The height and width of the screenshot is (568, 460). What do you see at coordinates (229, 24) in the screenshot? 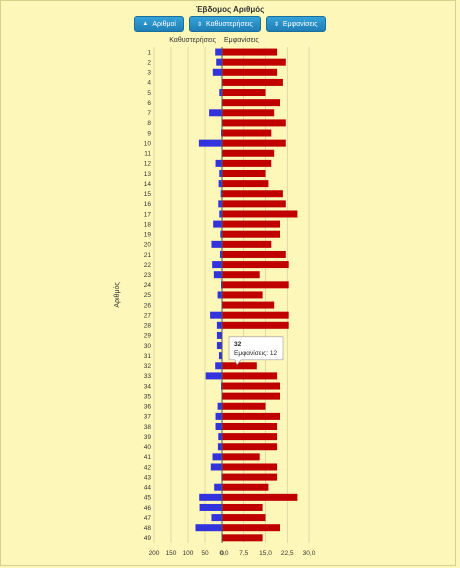
I see `sort-by-delays-label: Καθυστερήσεις` at bounding box center [229, 24].